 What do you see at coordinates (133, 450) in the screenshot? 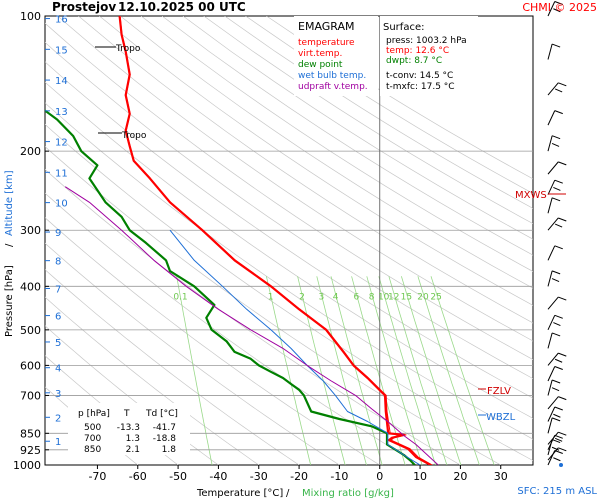
I see `table-cell: 2.1` at bounding box center [133, 450].